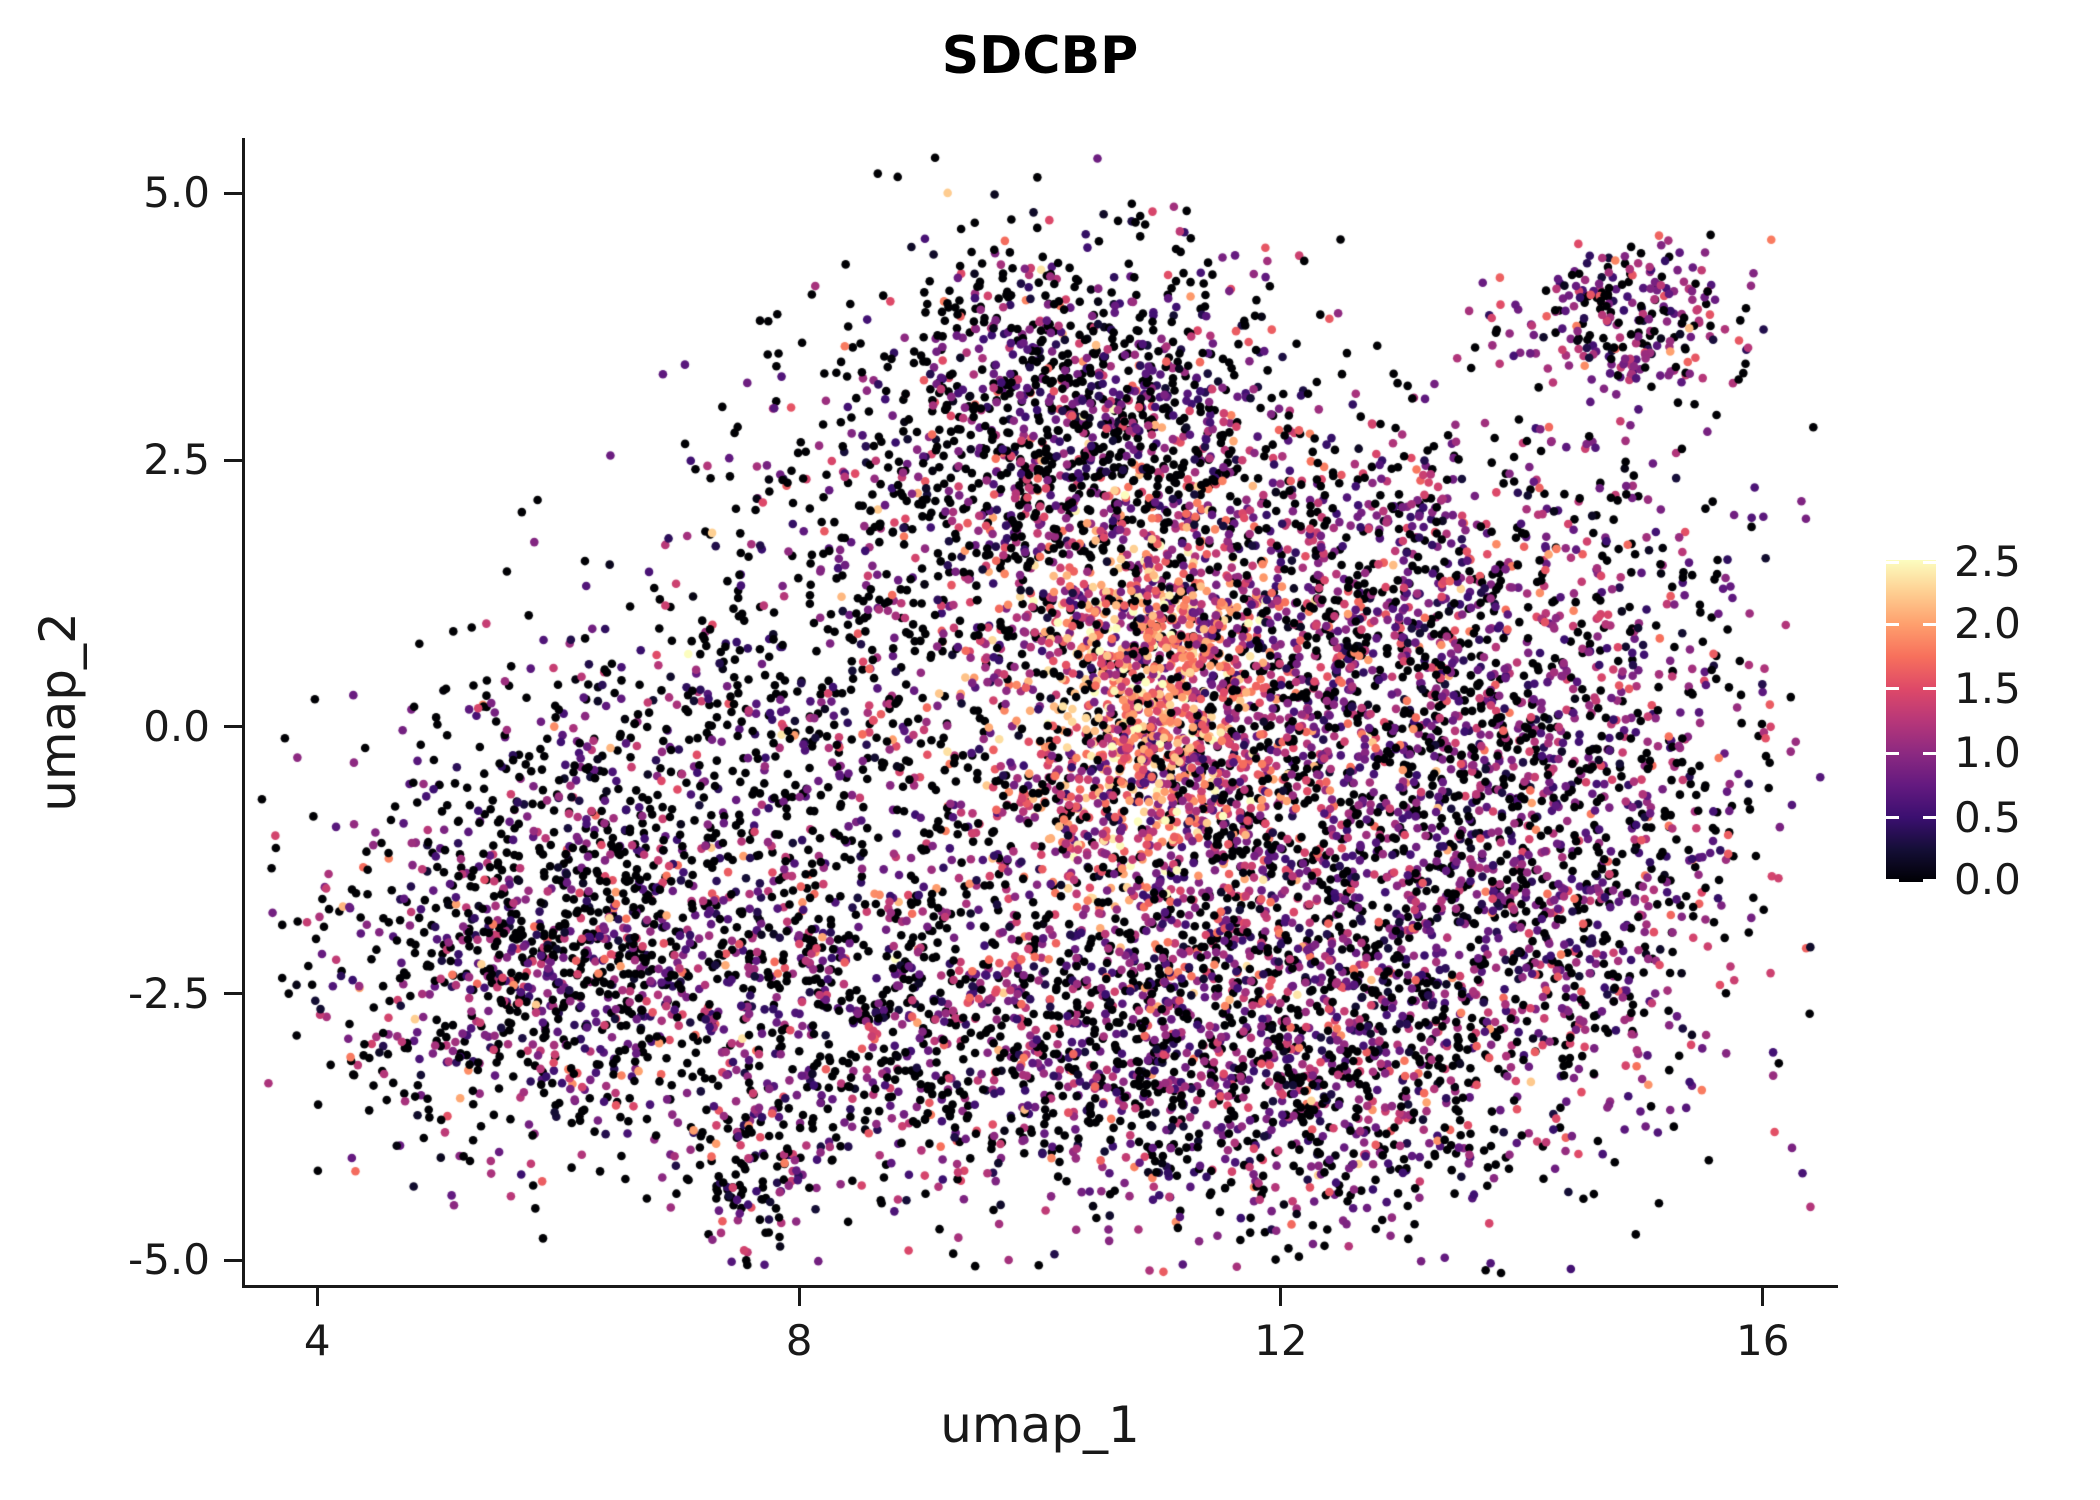 Image resolution: width=2100 pixels, height=1500 pixels. I want to click on y-axis-label: umap_2, so click(58, 712).